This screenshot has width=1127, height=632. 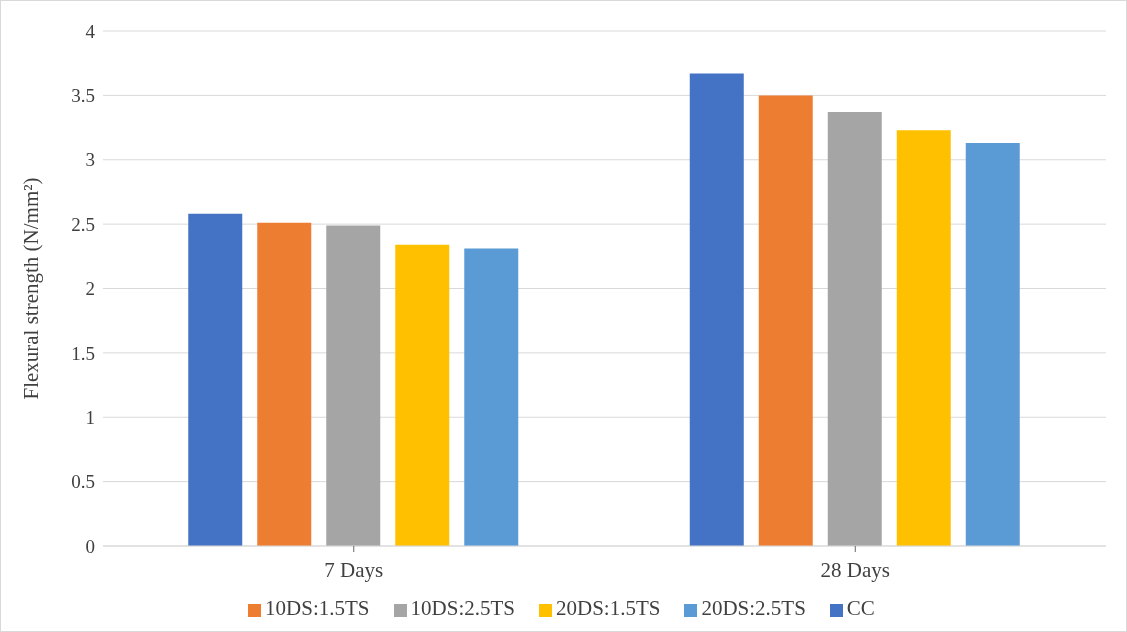 What do you see at coordinates (354, 569) in the screenshot?
I see `x-tick-label: 7 Days` at bounding box center [354, 569].